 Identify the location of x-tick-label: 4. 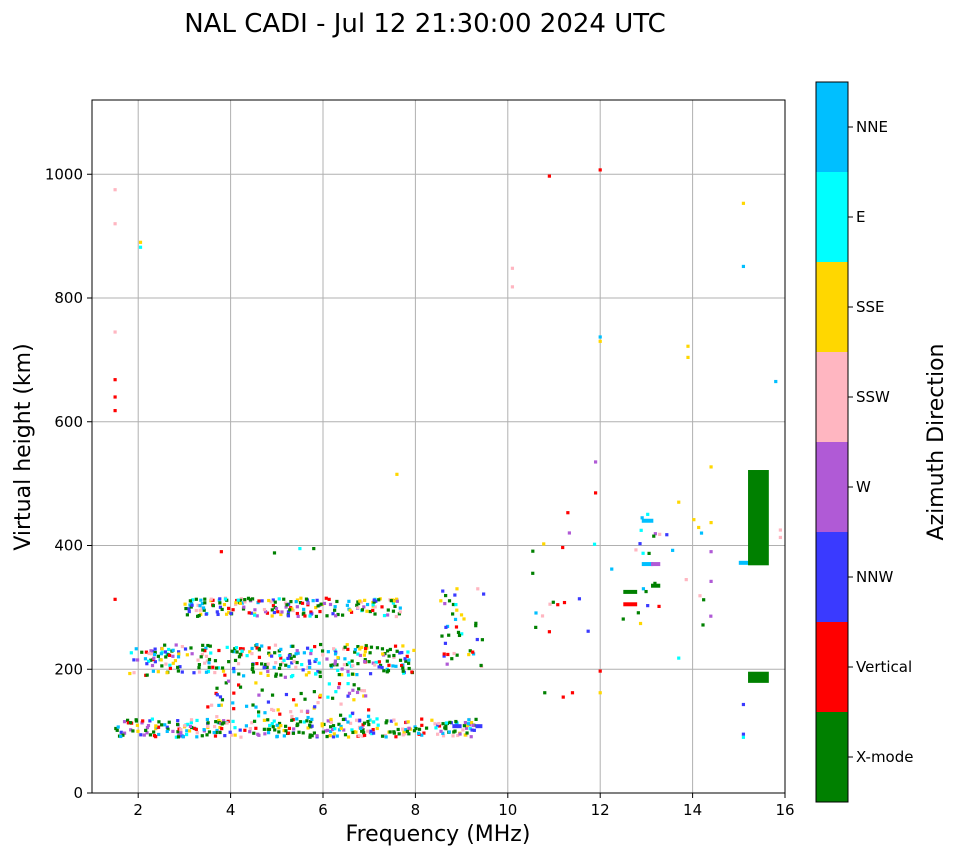
(231, 810).